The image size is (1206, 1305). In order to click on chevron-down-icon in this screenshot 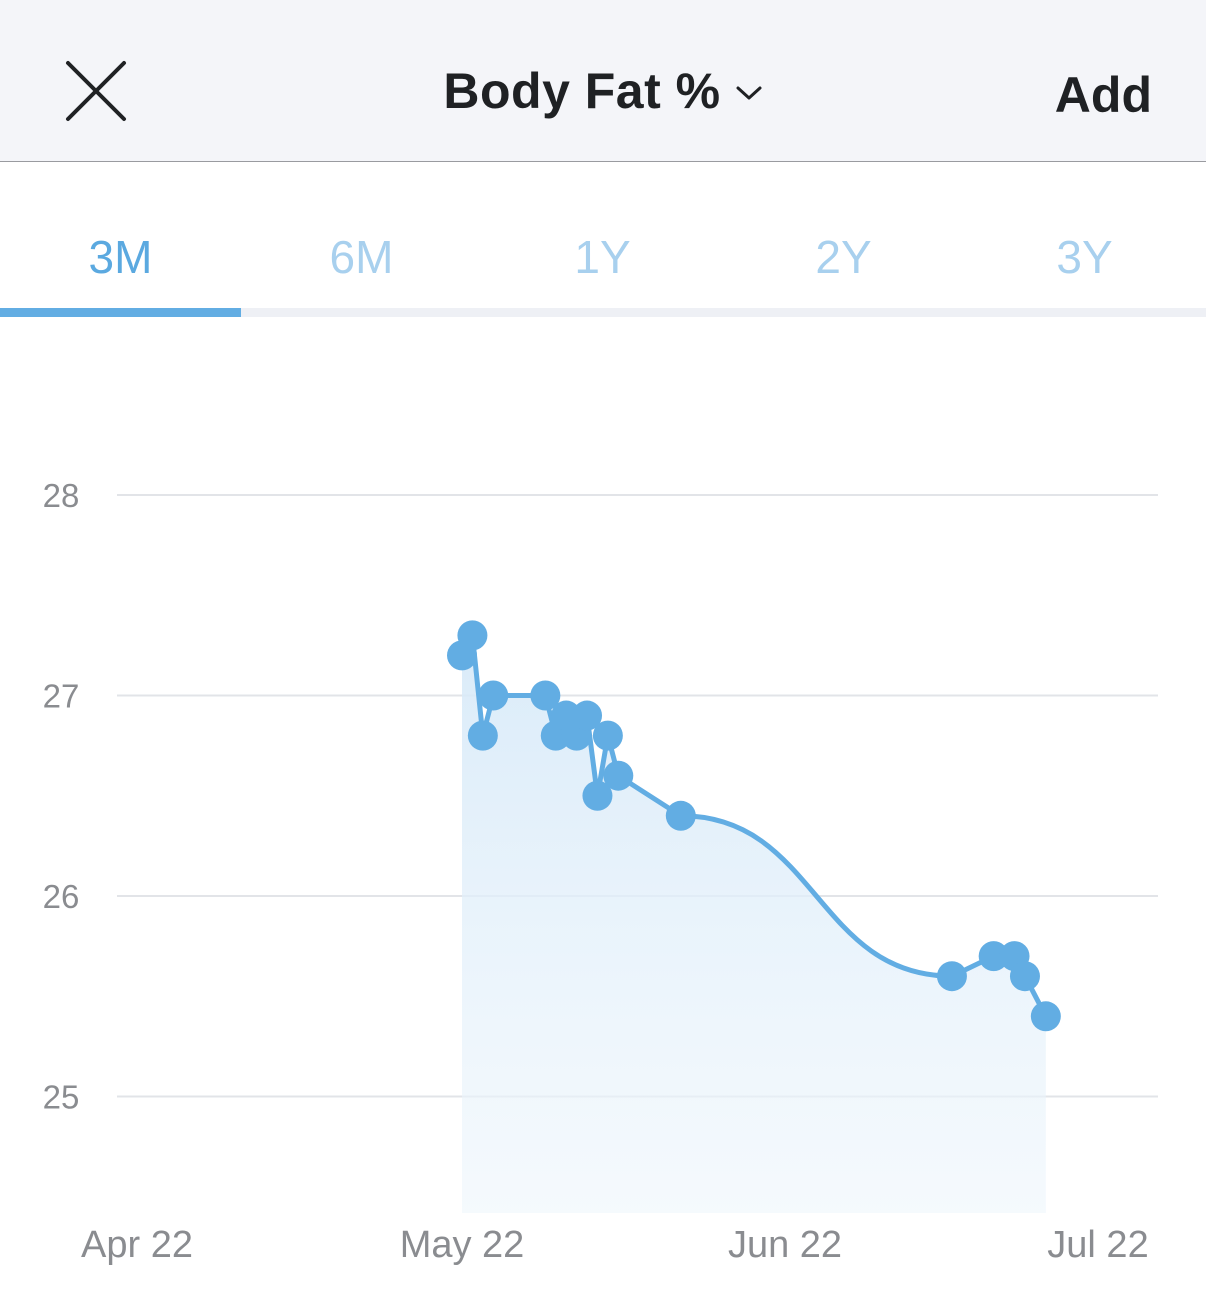, I will do `click(749, 93)`.